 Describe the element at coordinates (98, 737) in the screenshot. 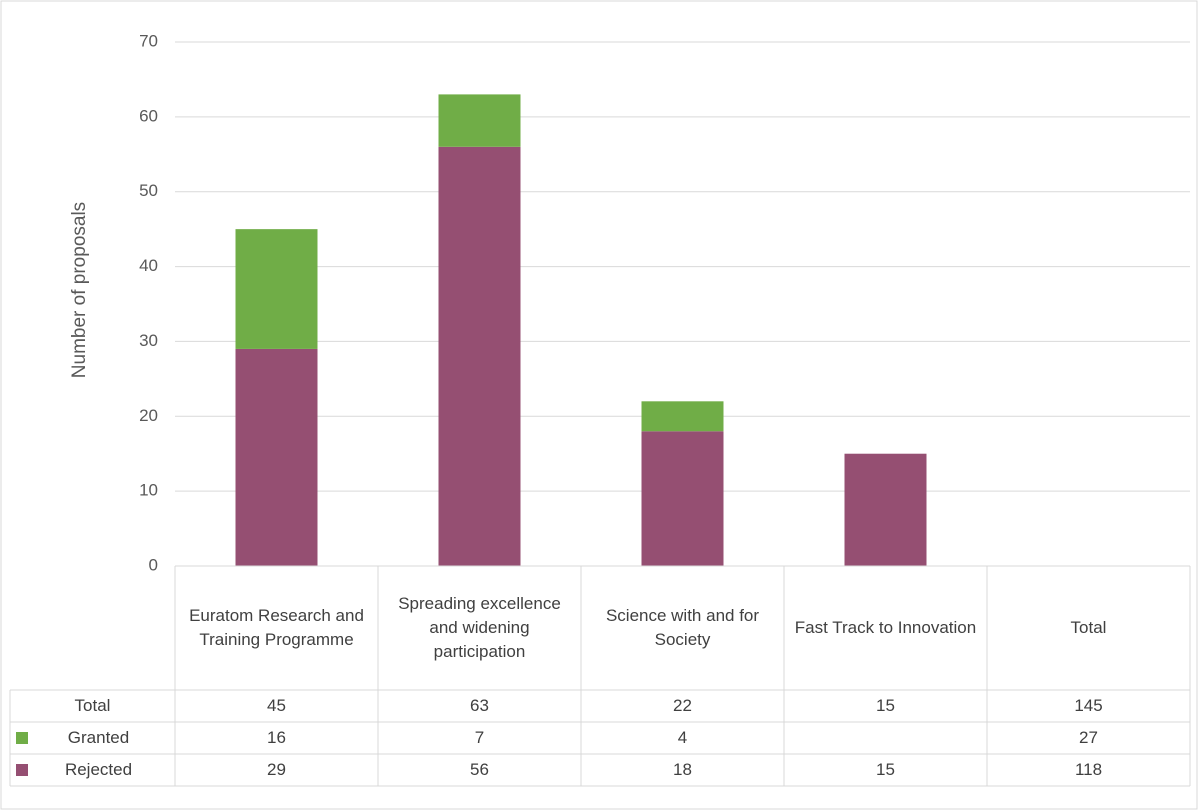

I see `row-label: Granted` at that location.